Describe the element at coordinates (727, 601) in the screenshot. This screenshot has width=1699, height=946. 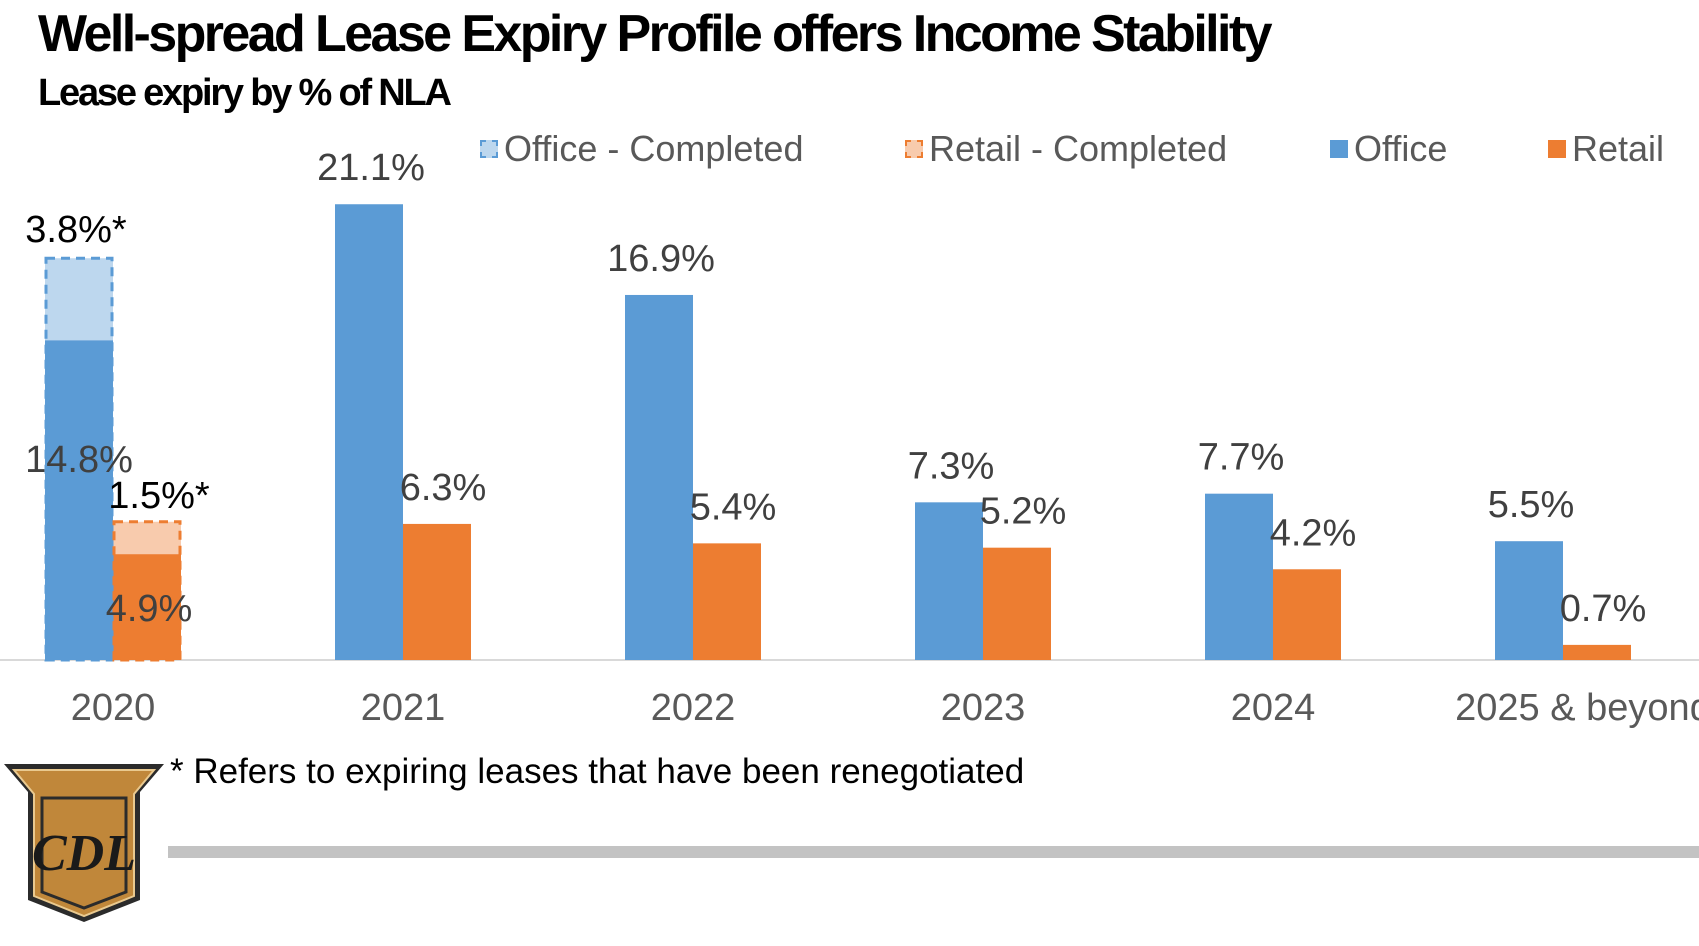
I see `bar-retail-2022` at that location.